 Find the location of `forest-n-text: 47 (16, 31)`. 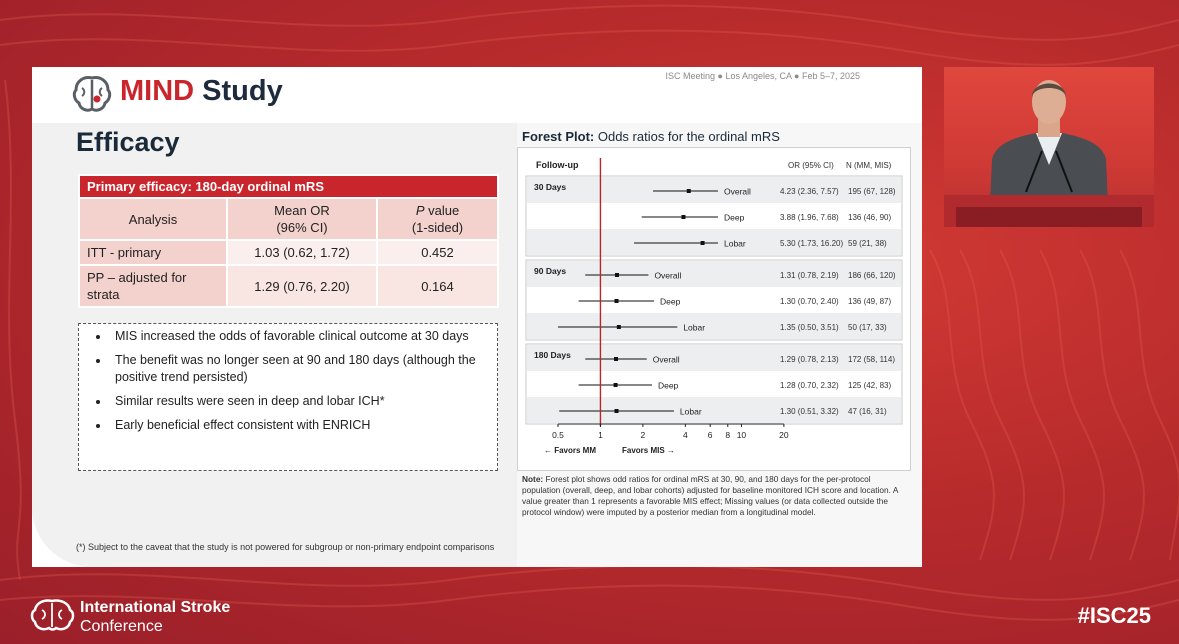

forest-n-text: 47 (16, 31) is located at coordinates (867, 411).